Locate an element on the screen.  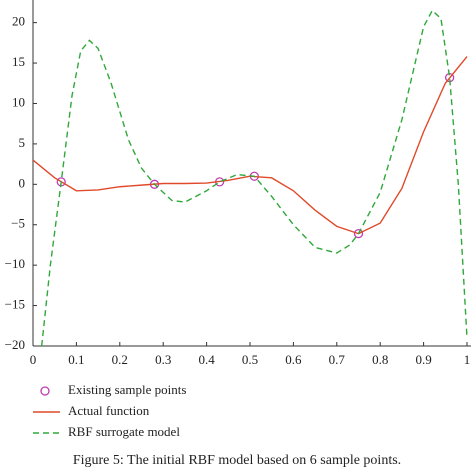
x-tick-label: 0.8 is located at coordinates (380, 359).